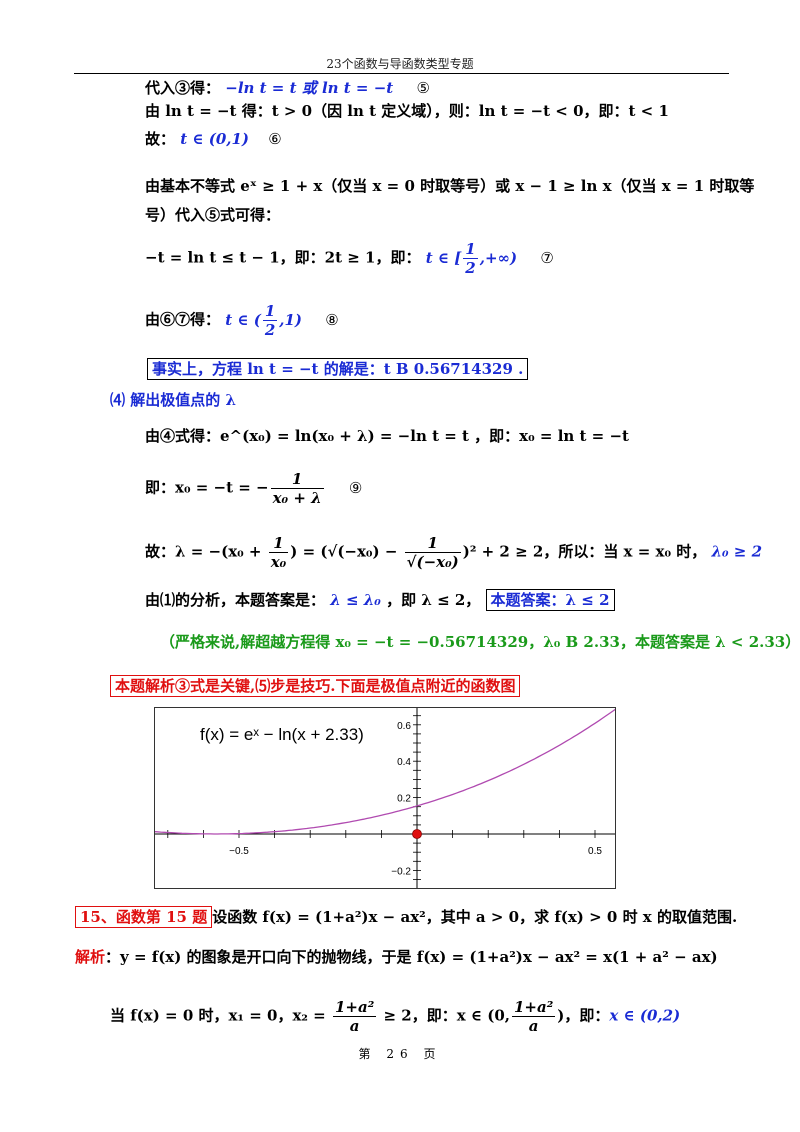 This screenshot has height=1132, width=800. Describe the element at coordinates (183, 319) in the screenshot. I see `text: 由⑥⑦得：` at that location.